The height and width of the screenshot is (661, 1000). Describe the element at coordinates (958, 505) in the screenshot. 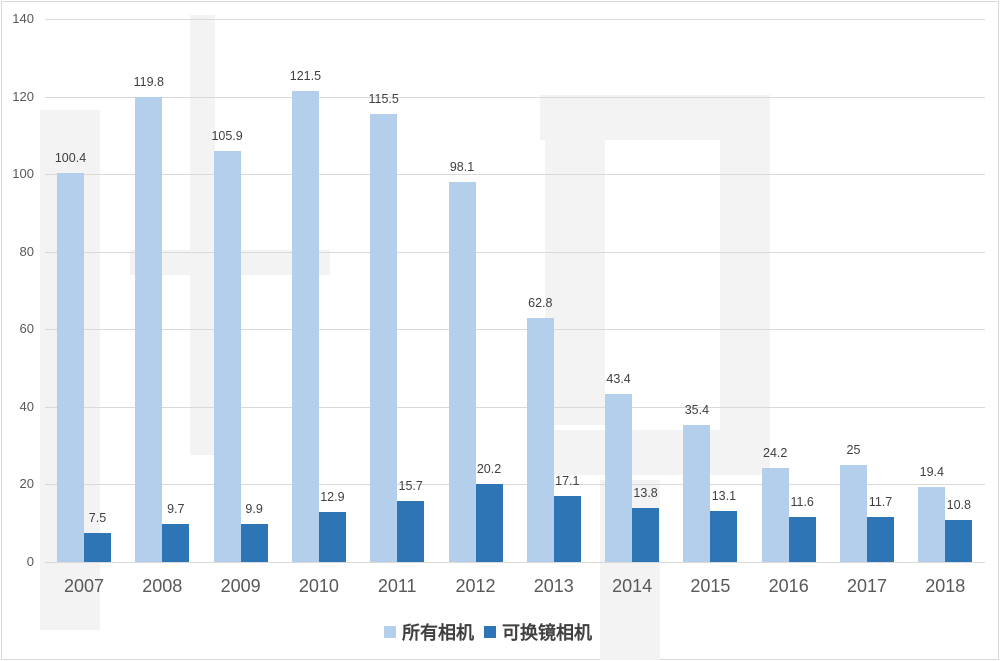

I see `data-label: 10.8` at that location.